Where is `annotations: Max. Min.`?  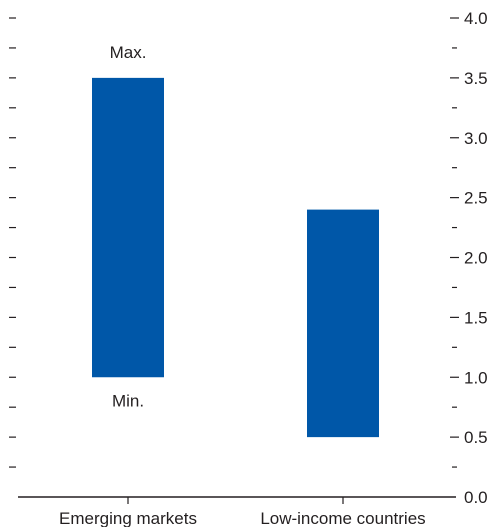 annotations: Max. Min. is located at coordinates (128, 226).